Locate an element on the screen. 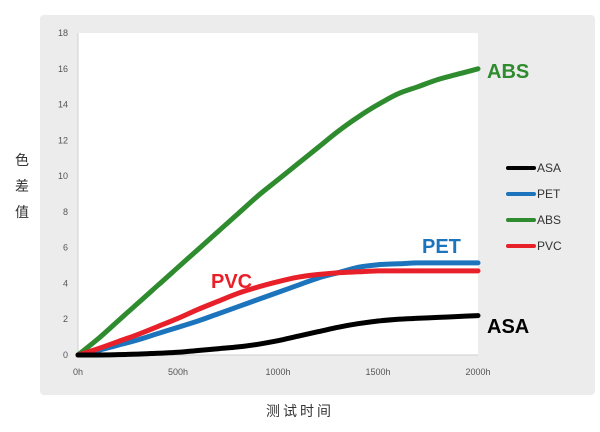 This screenshot has height=432, width=600. y-tick-label: 4 is located at coordinates (65, 283).